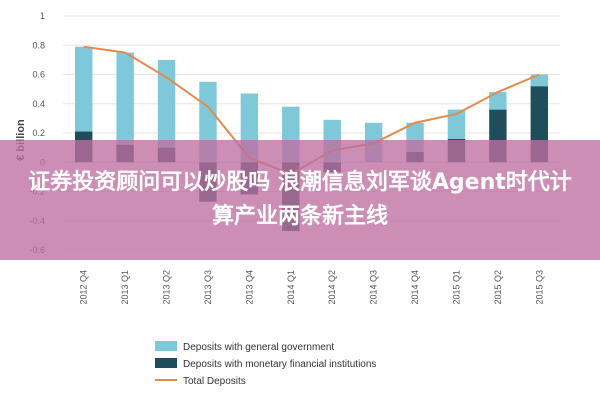 The width and height of the screenshot is (600, 400). Describe the element at coordinates (456, 287) in the screenshot. I see `x-tick-label: 2015 Q1` at that location.